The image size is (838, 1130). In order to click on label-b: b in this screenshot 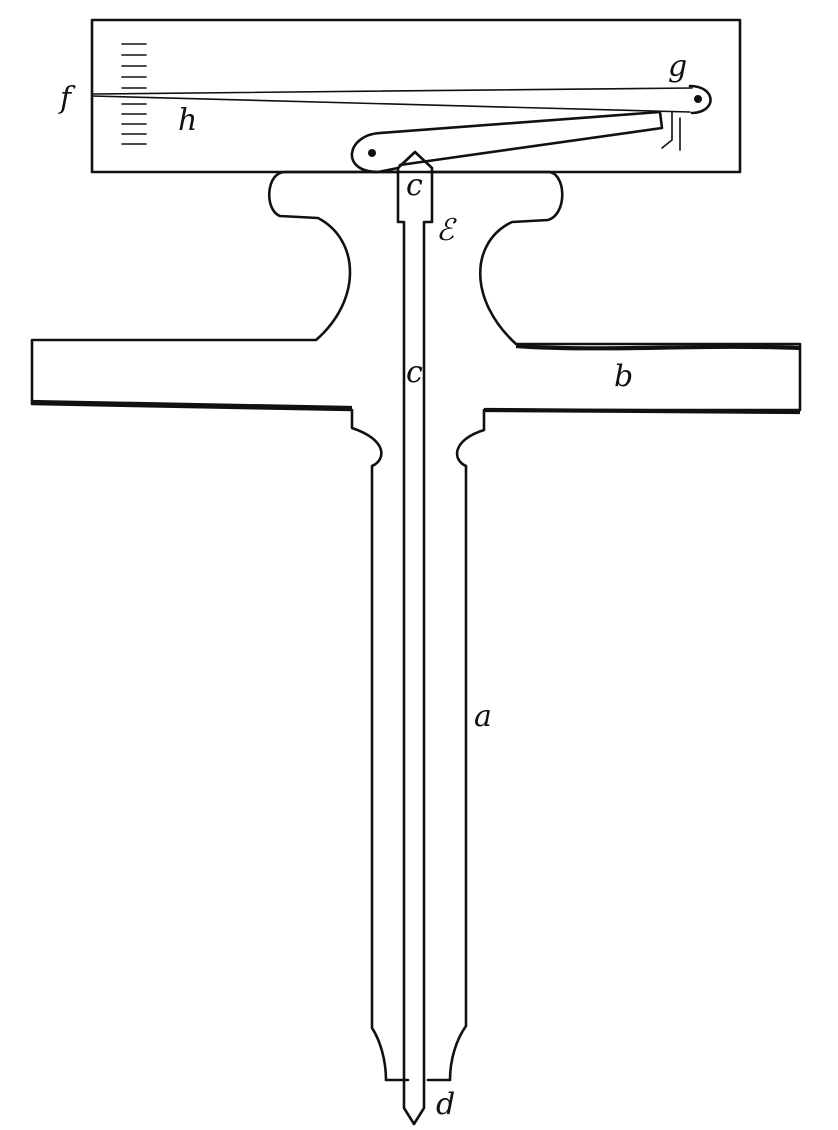, I will do `click(623, 376)`.